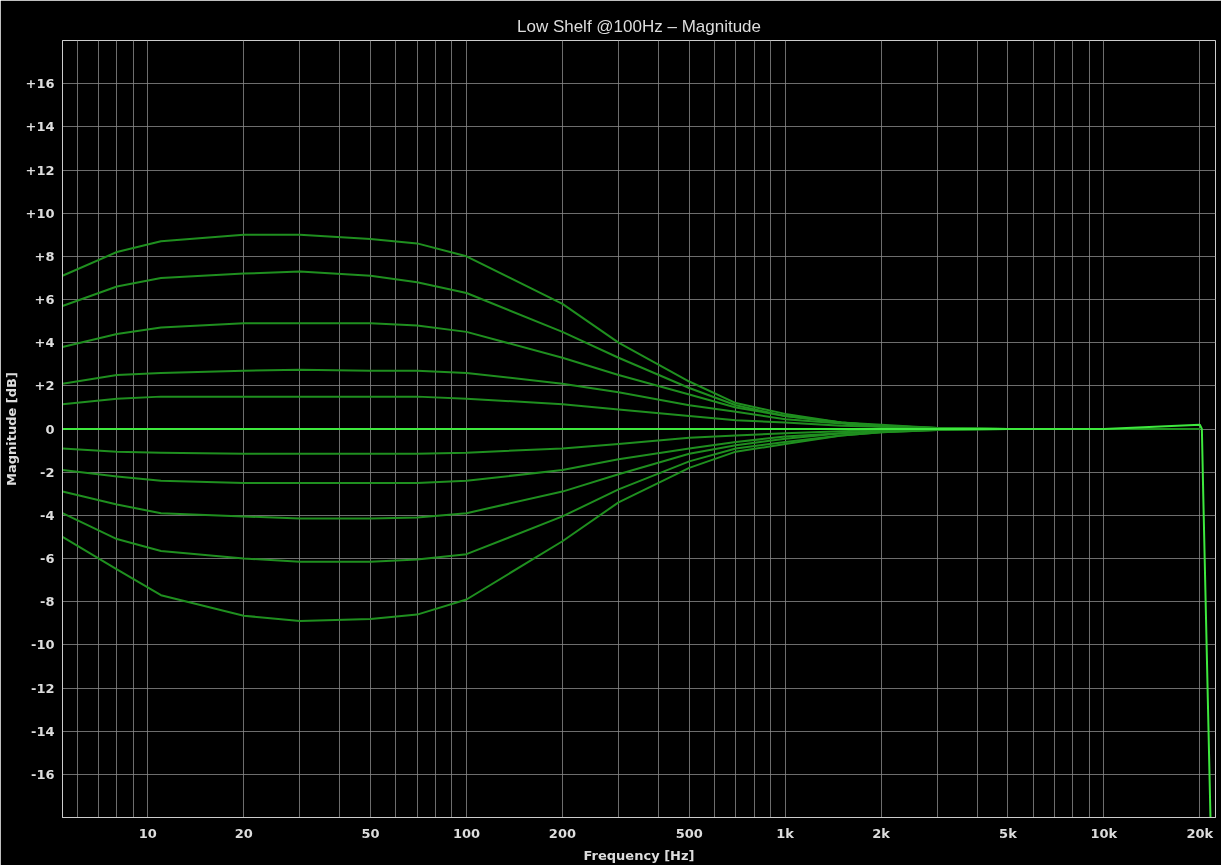 The image size is (1221, 865). What do you see at coordinates (44, 386) in the screenshot?
I see `y-tick-label: +2` at bounding box center [44, 386].